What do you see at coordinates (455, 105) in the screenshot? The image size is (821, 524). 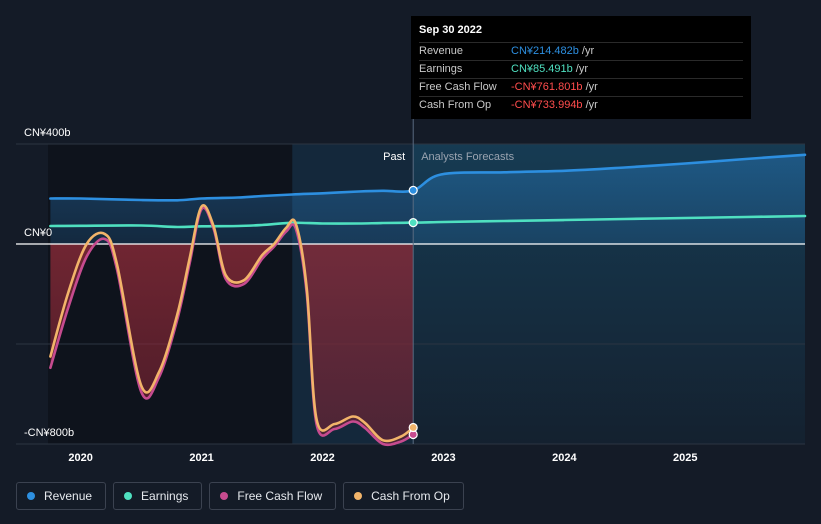 I see `tooltip-row-label: Cash From Op` at bounding box center [455, 105].